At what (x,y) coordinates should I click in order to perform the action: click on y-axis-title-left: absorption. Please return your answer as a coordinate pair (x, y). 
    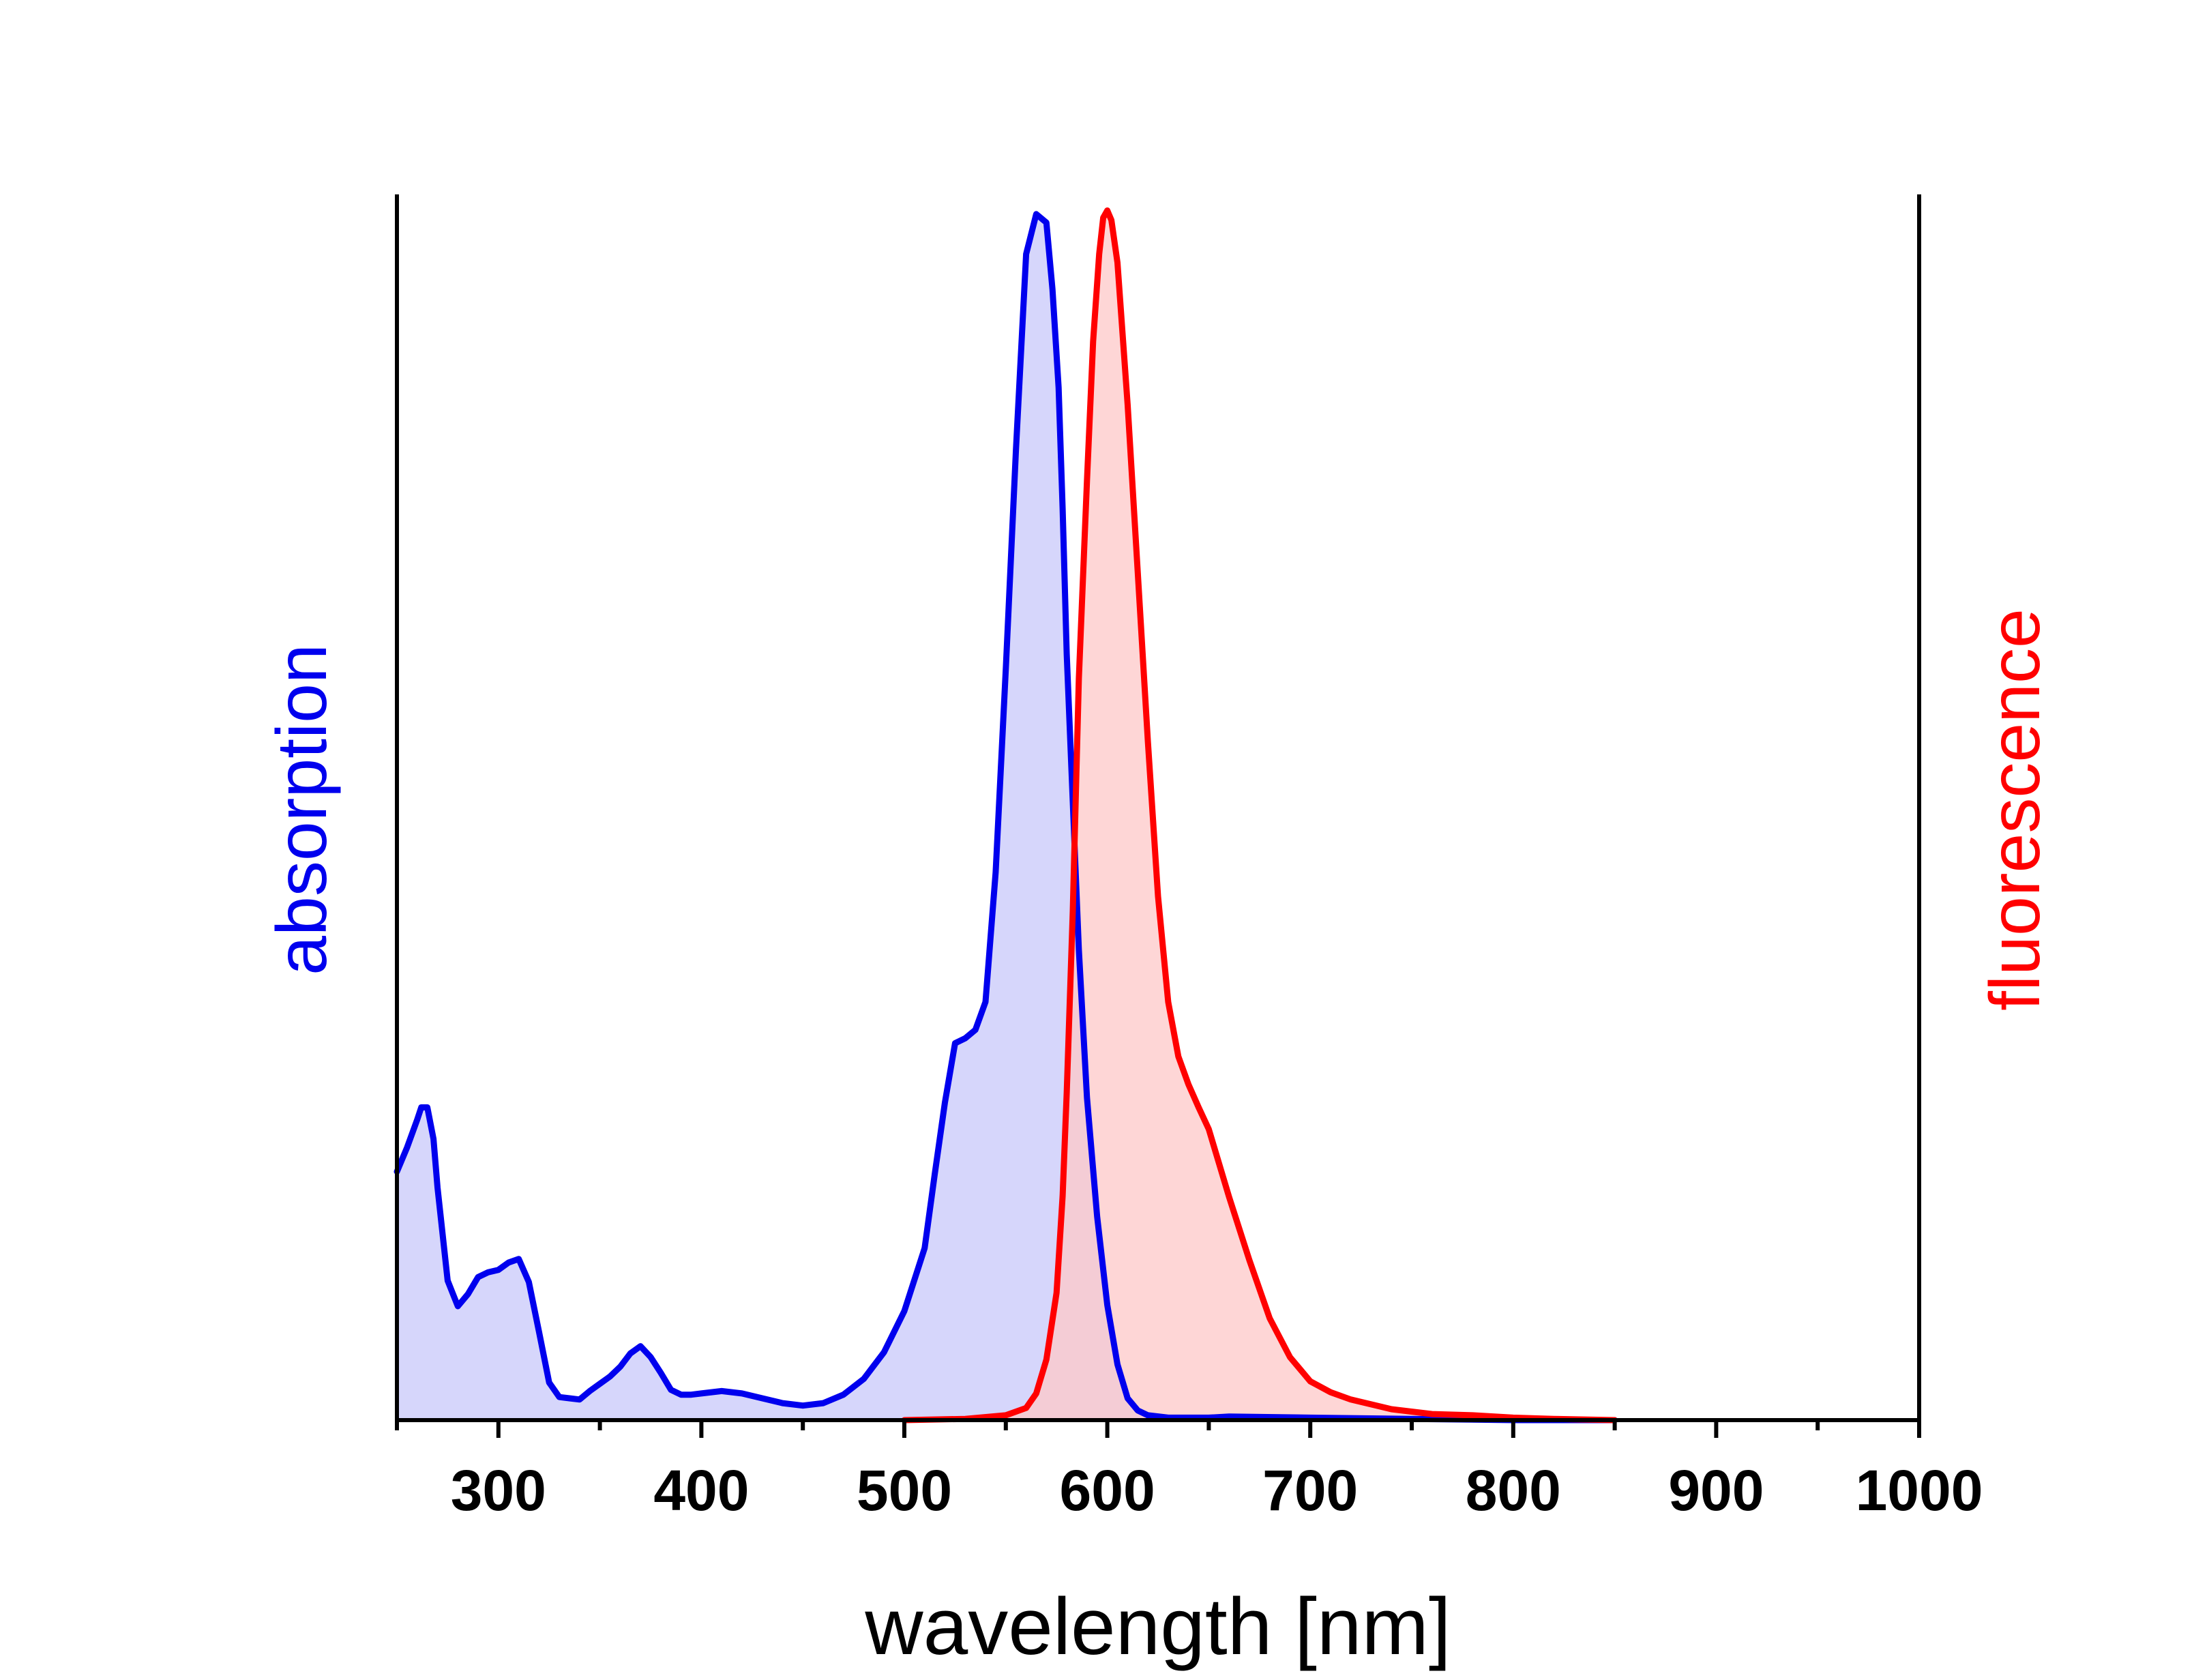
    Looking at the image, I should click on (302, 809).